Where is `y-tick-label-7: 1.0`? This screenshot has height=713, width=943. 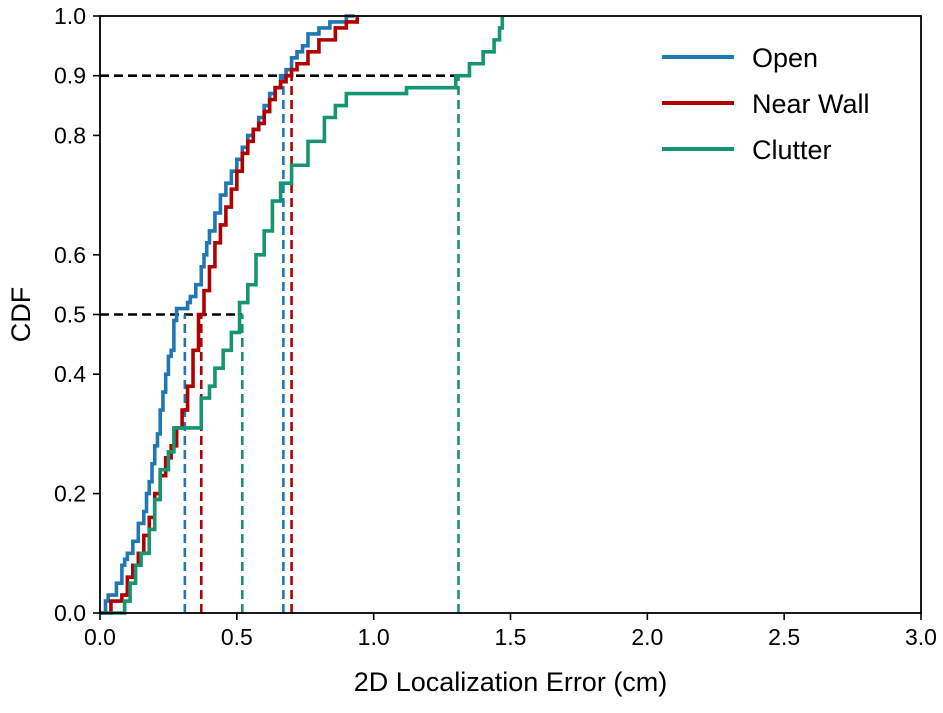 y-tick-label-7: 1.0 is located at coordinates (70, 16).